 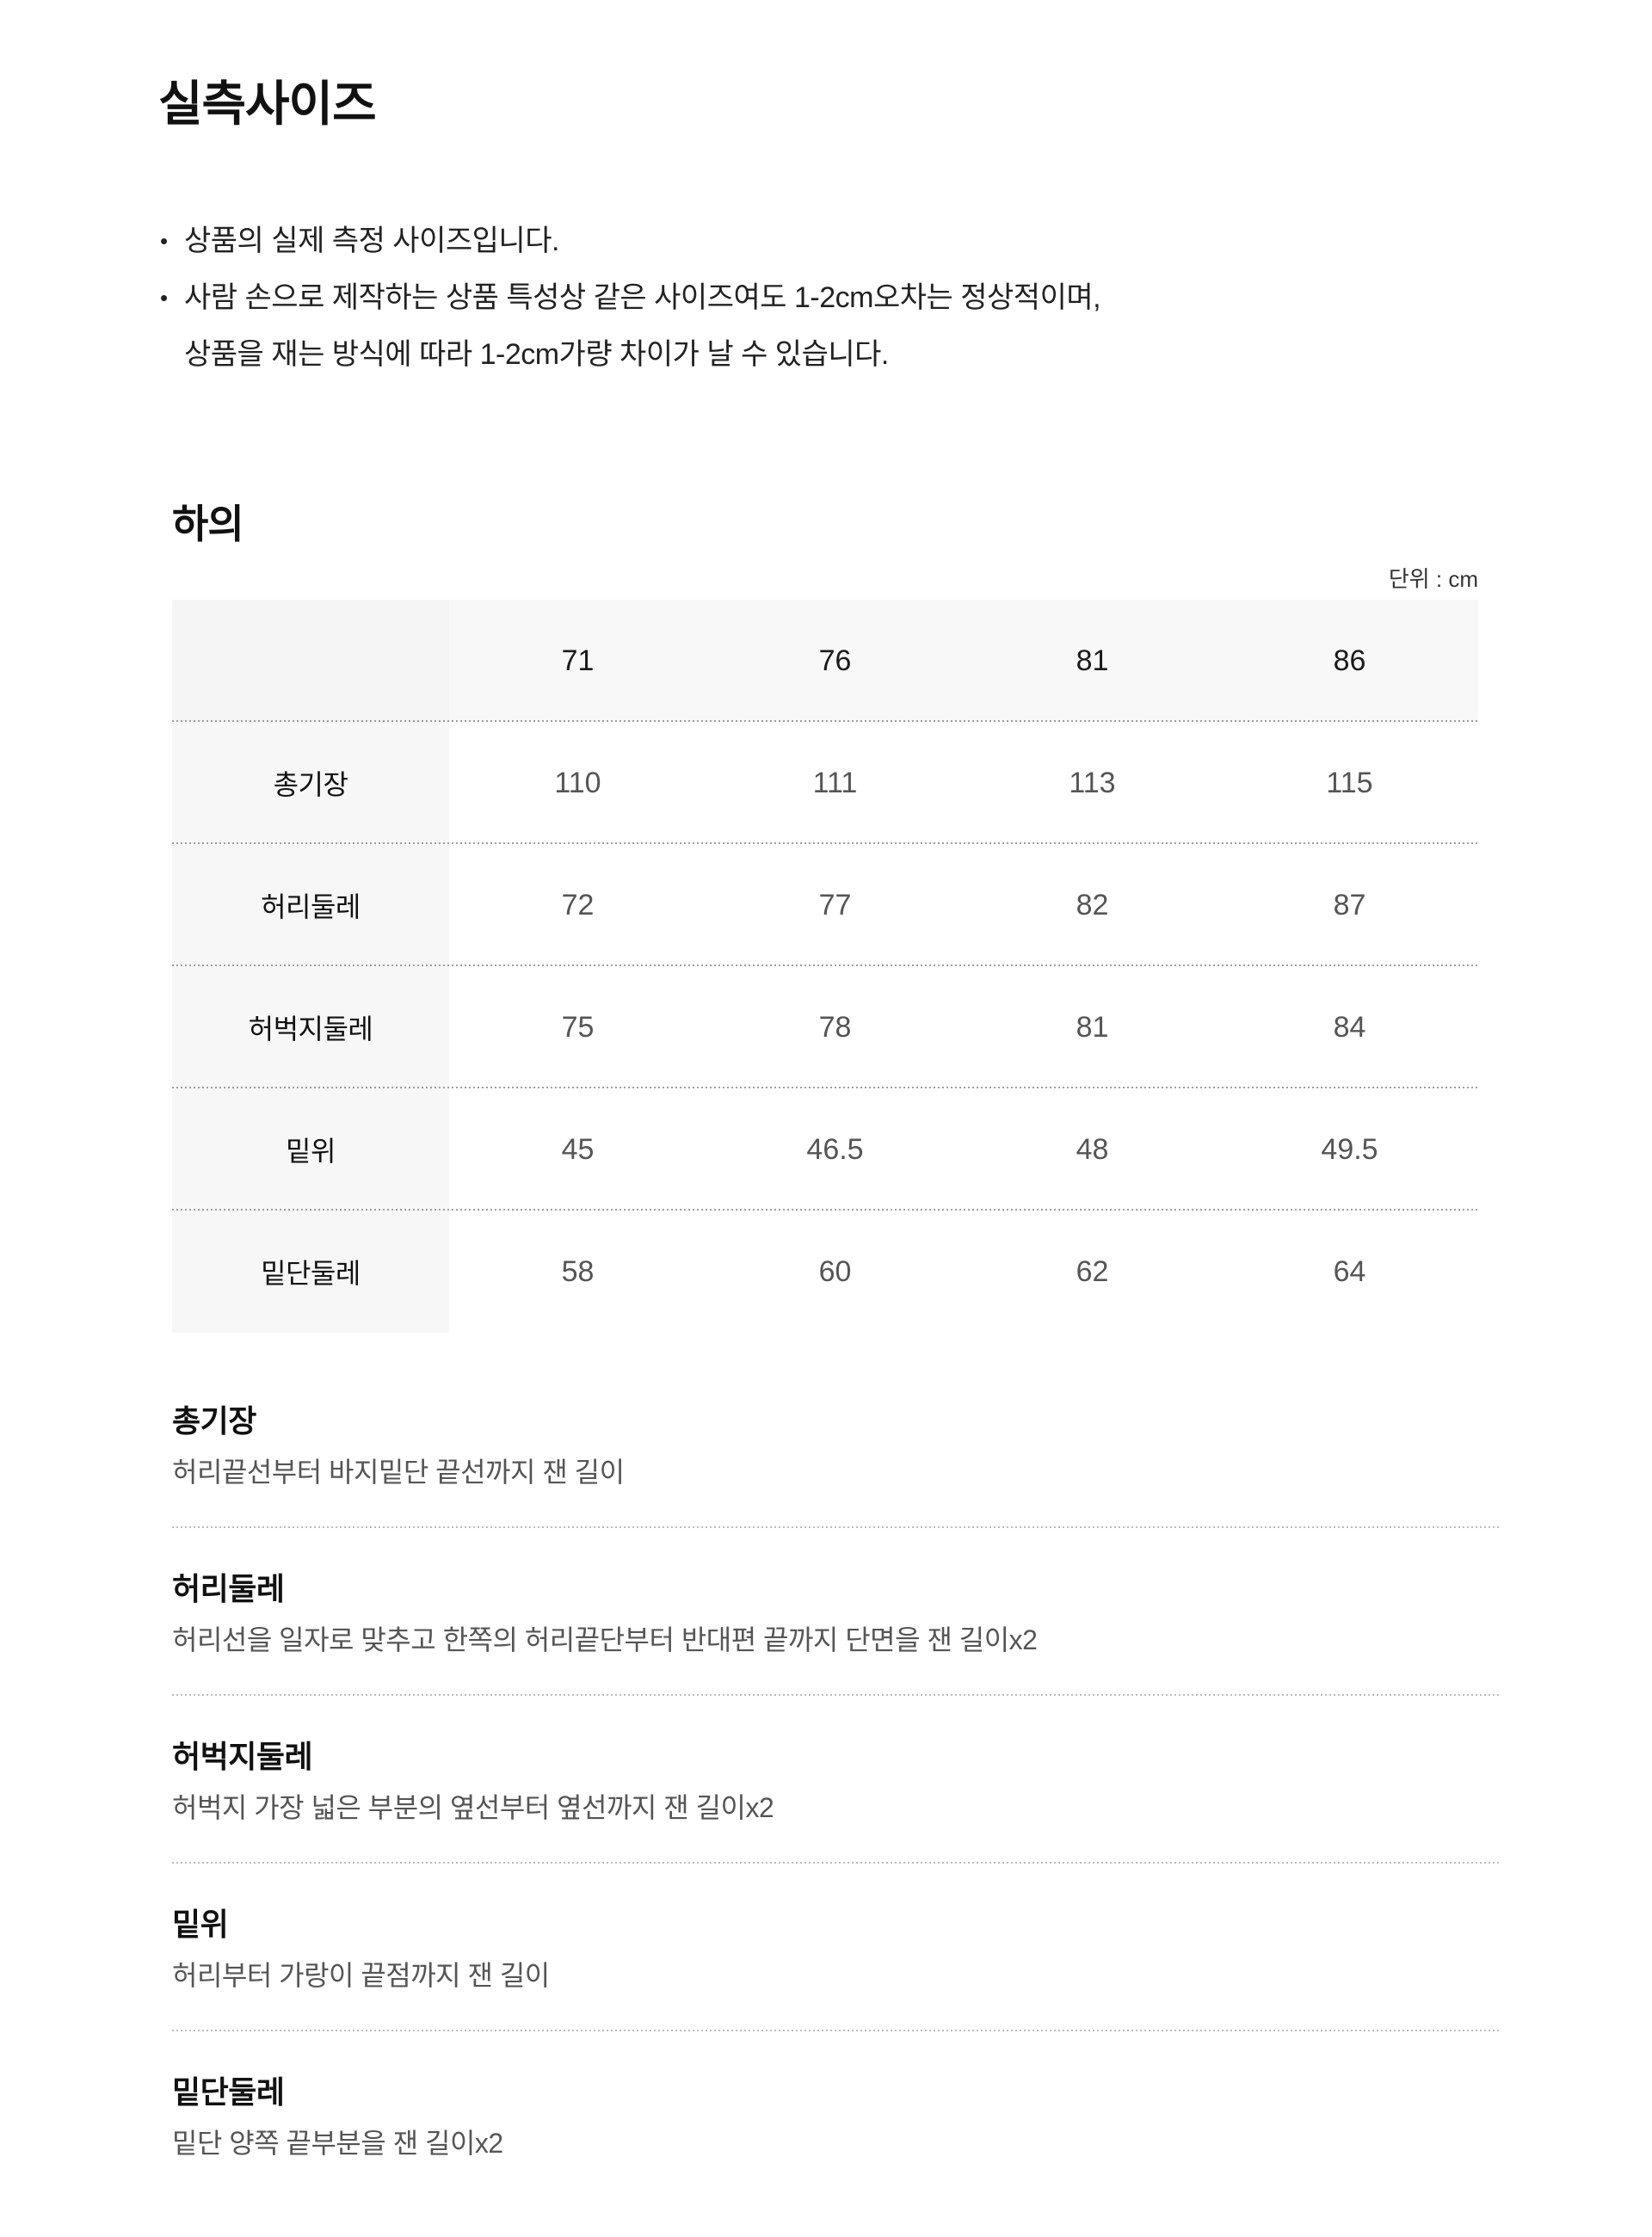 I want to click on size-value-cell: 110, so click(x=577, y=782).